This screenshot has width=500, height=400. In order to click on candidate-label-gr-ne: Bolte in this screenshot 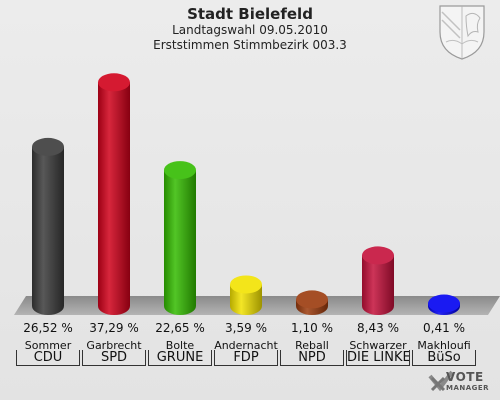, I will do `click(180, 345)`.